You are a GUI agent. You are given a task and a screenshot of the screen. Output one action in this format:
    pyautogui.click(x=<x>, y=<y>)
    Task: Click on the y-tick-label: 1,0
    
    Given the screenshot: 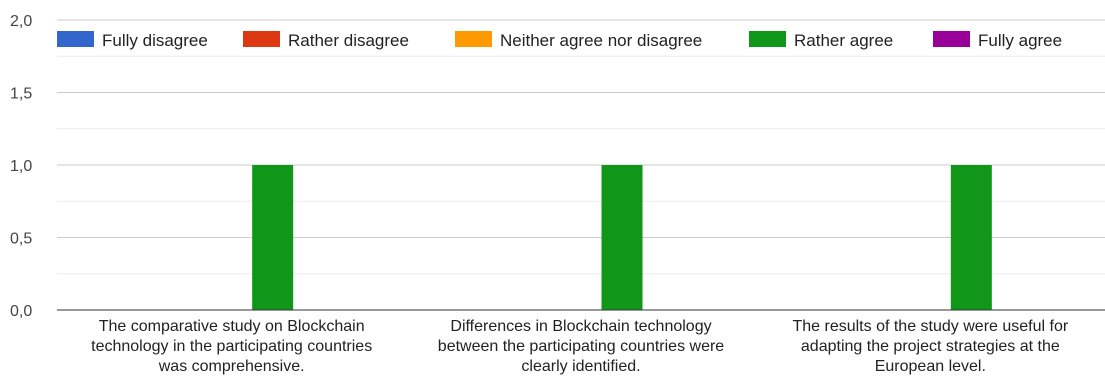 What is the action you would take?
    pyautogui.click(x=21, y=166)
    